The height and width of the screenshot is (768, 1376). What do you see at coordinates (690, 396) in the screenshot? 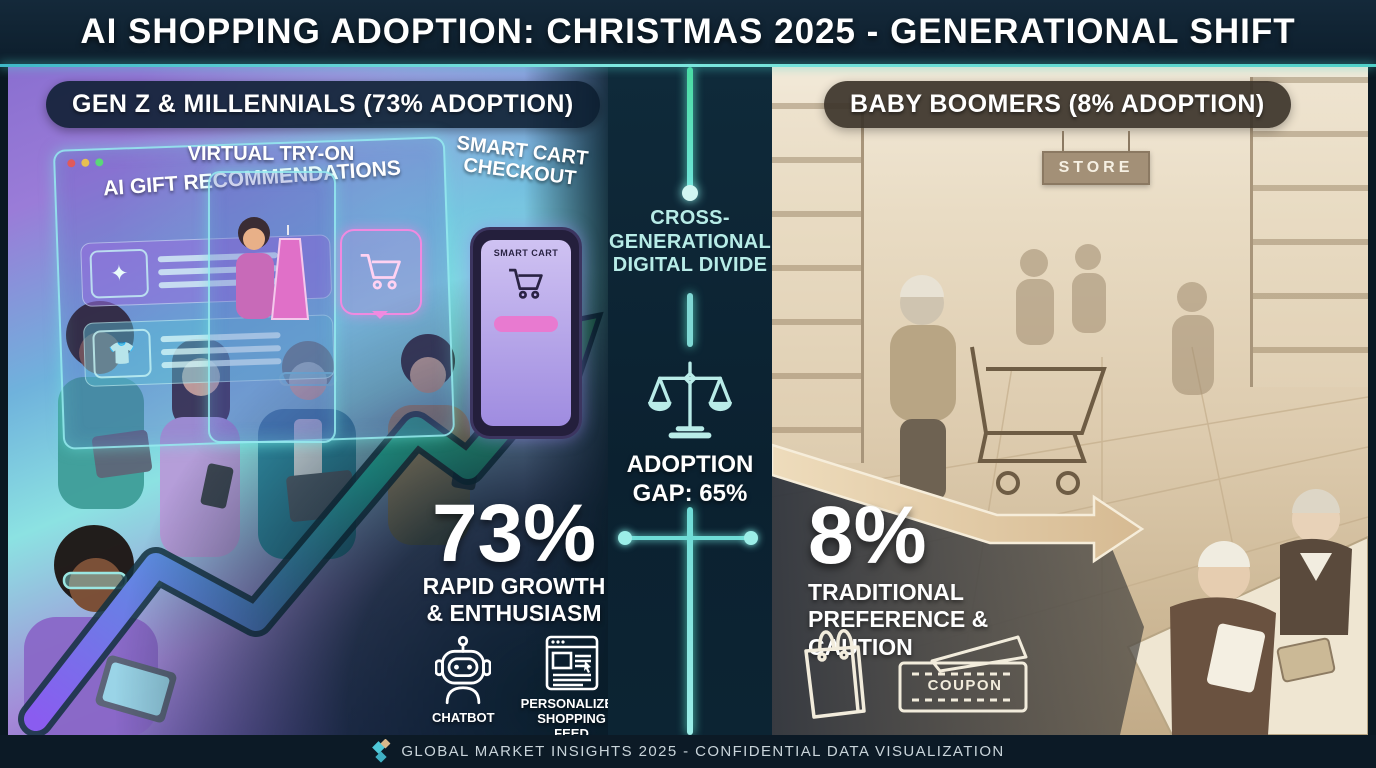
I see `balance-scale-icon` at bounding box center [690, 396].